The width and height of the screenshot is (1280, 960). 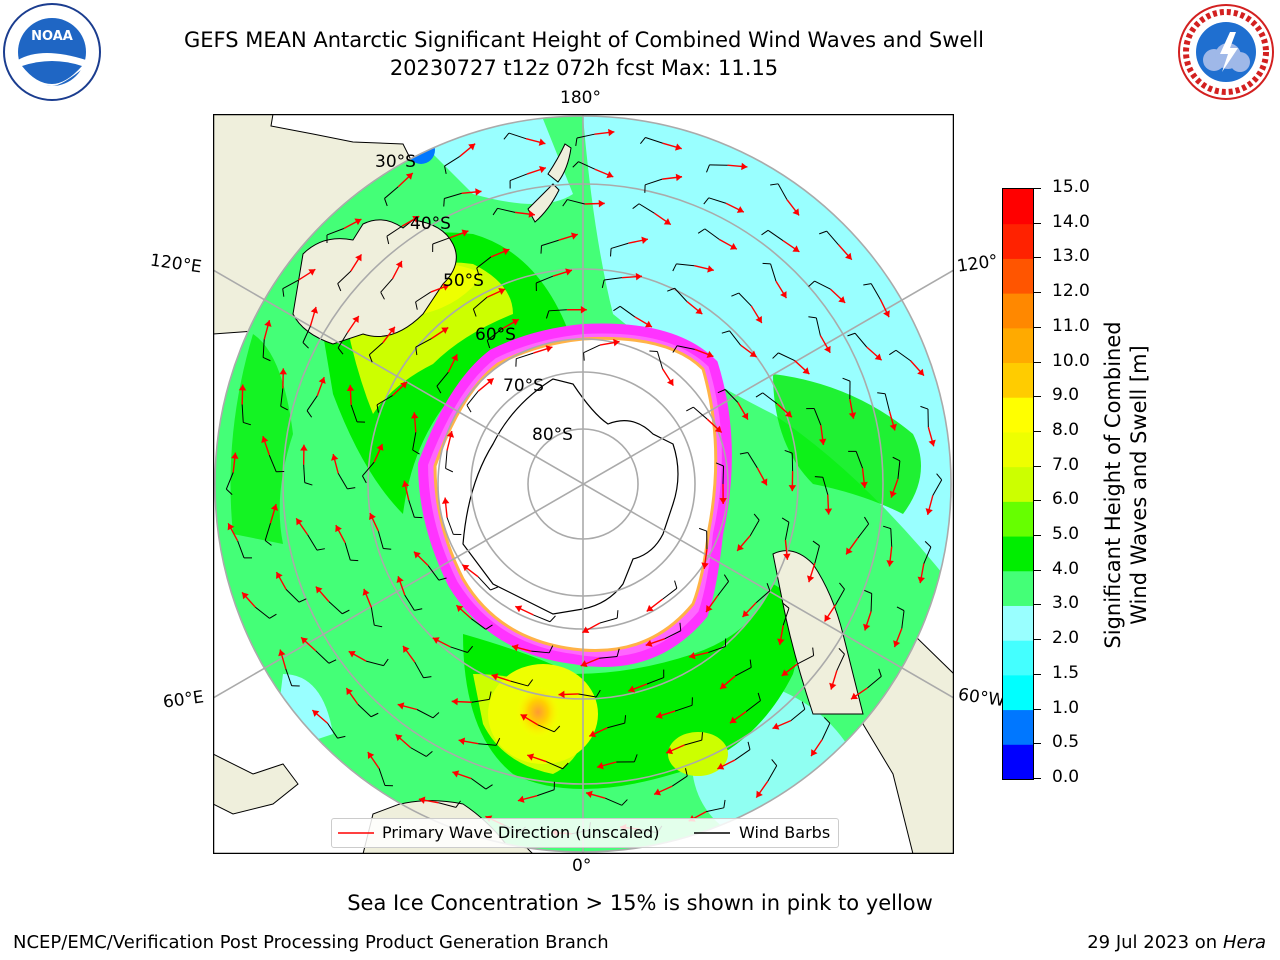 I want to click on colorbar-tick-label: 11.0, so click(x=1071, y=325).